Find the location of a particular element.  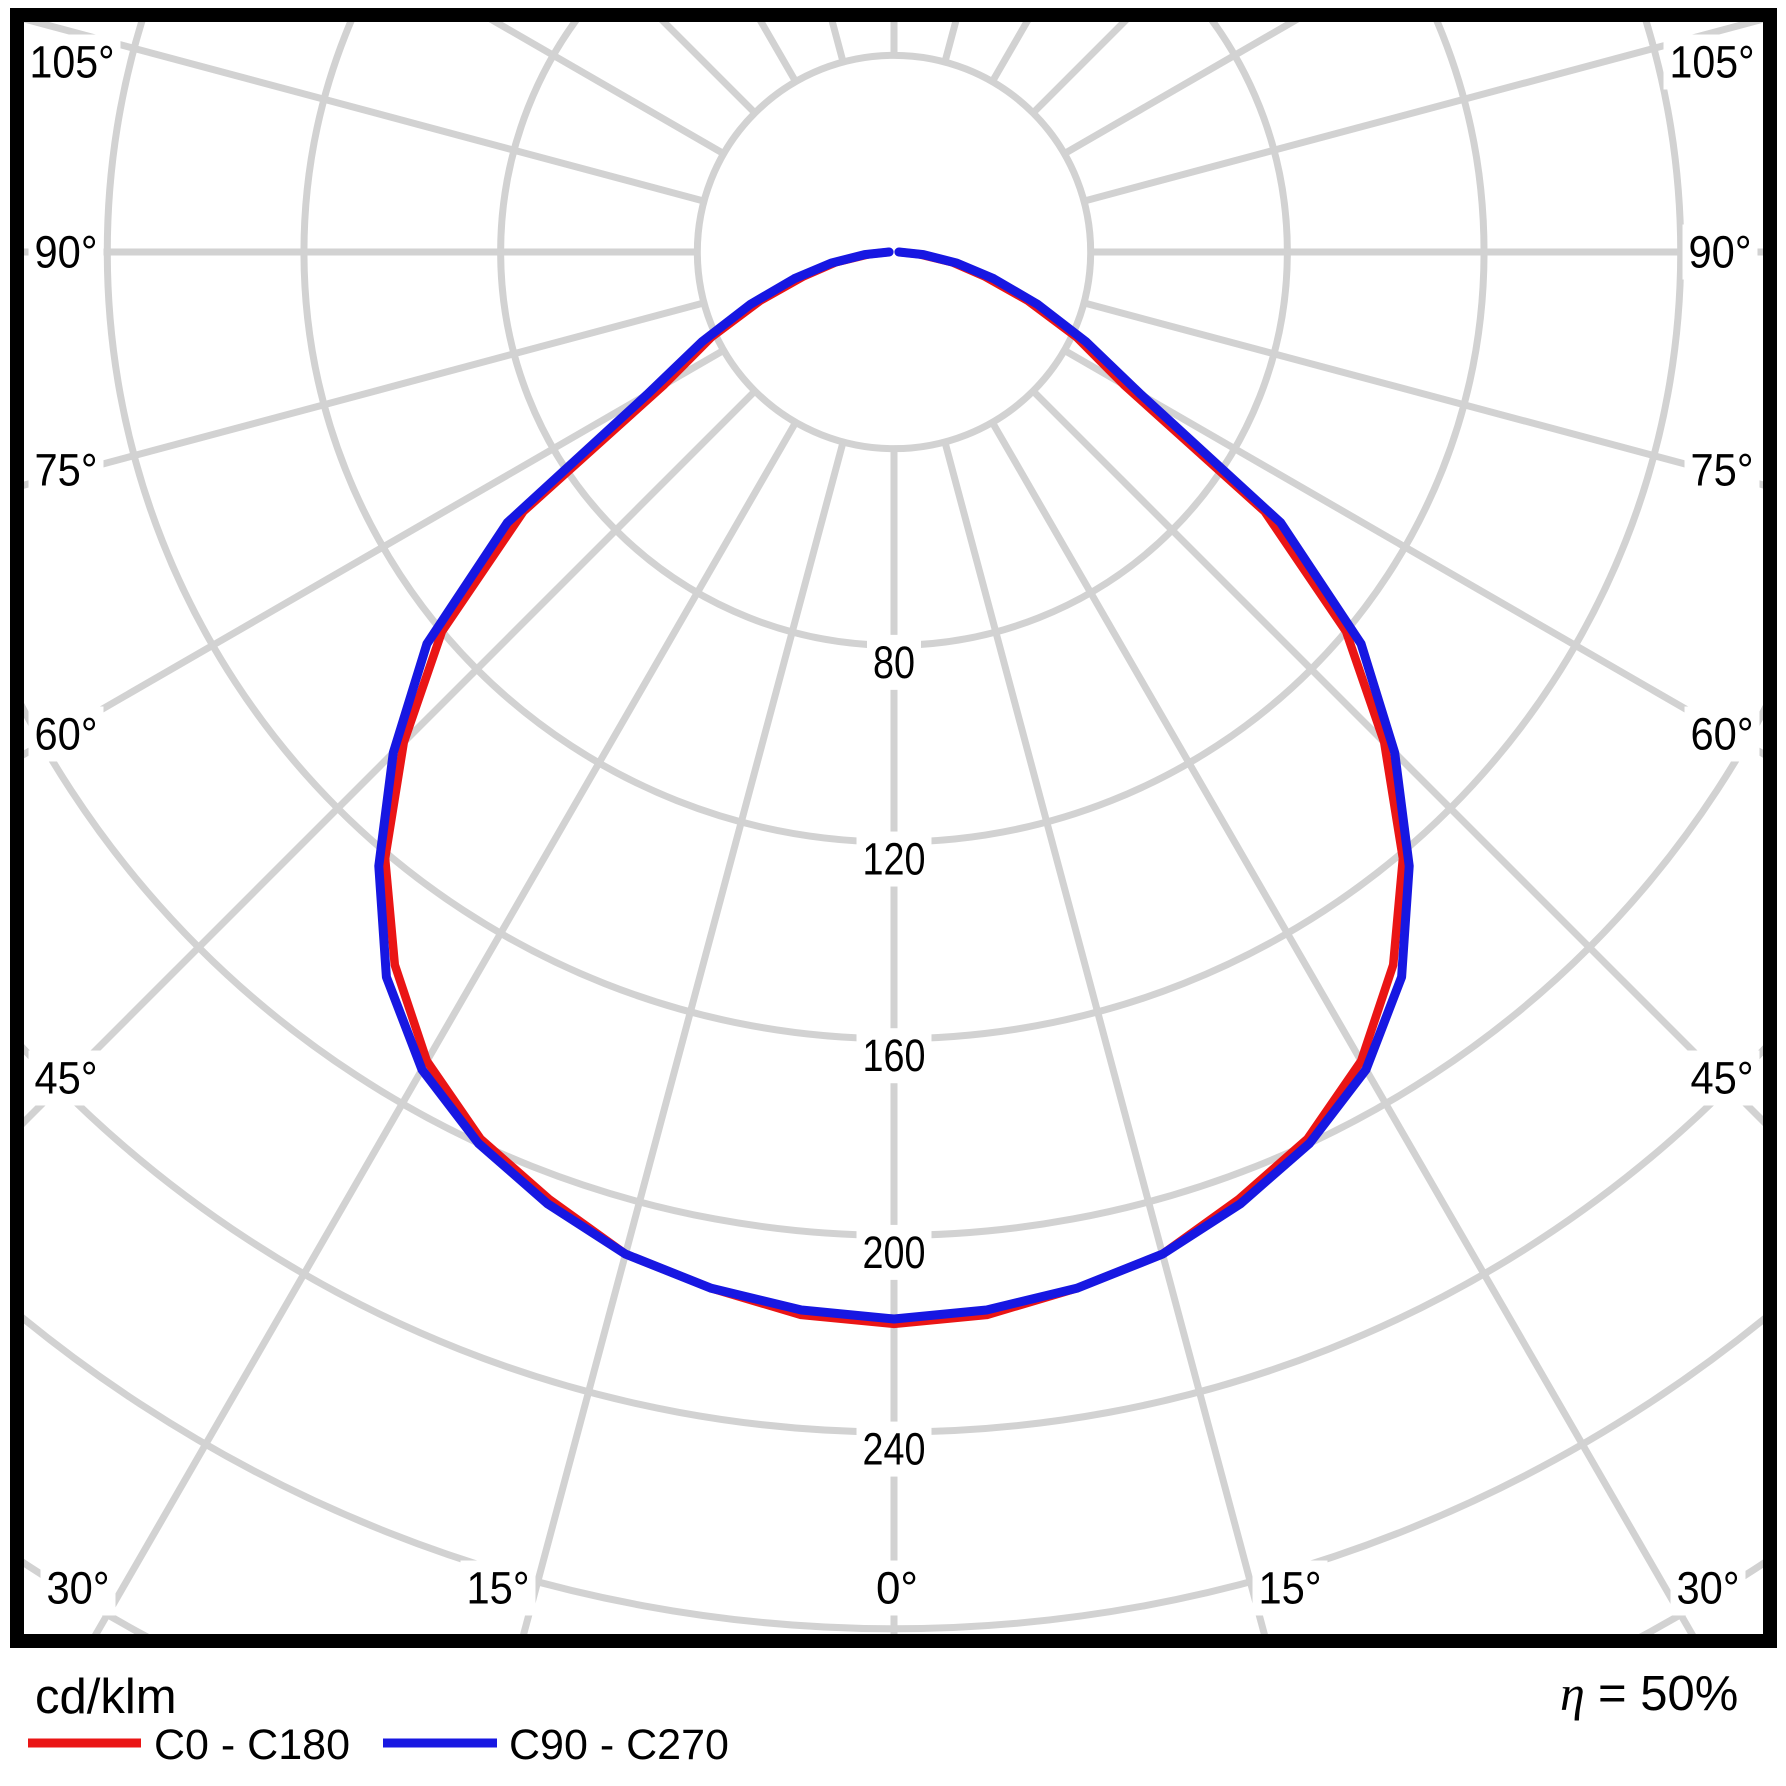

angle-label-left-60°: 60° is located at coordinates (66, 734).